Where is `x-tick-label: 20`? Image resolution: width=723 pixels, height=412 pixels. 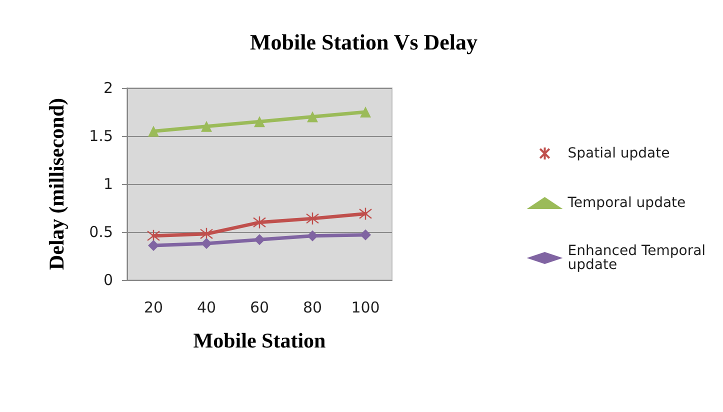
x-tick-label: 20 is located at coordinates (154, 307).